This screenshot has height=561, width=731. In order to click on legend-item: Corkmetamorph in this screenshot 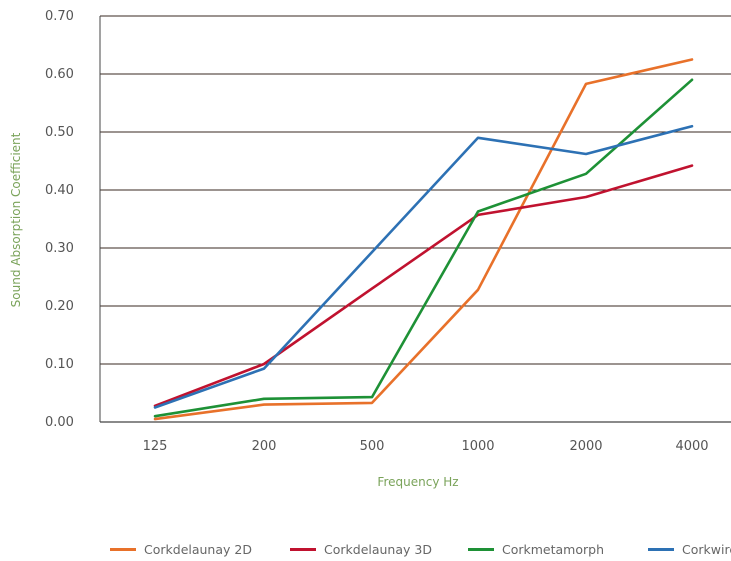, I will do `click(536, 549)`.